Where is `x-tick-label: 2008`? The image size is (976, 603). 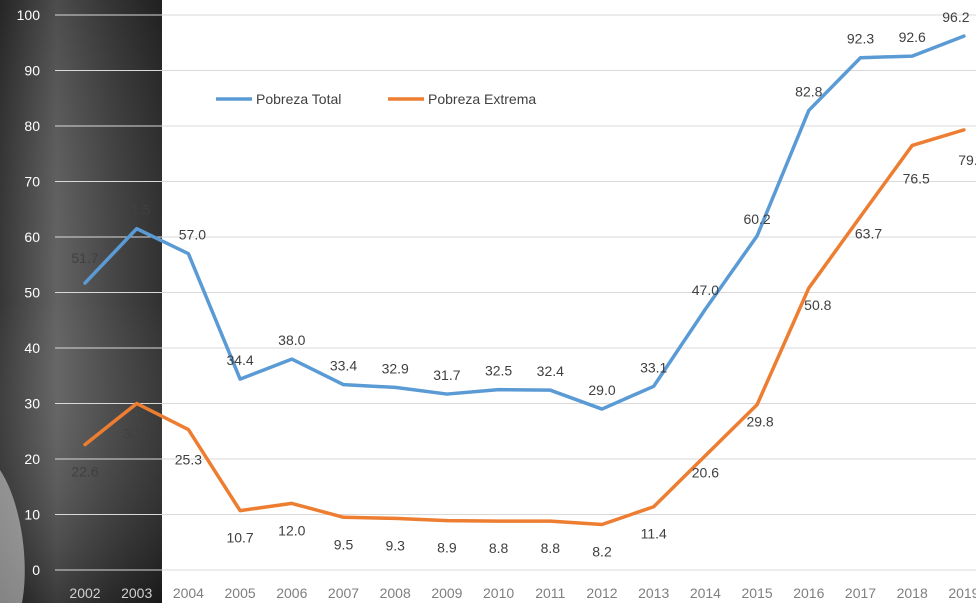
x-tick-label: 2008 is located at coordinates (395, 593).